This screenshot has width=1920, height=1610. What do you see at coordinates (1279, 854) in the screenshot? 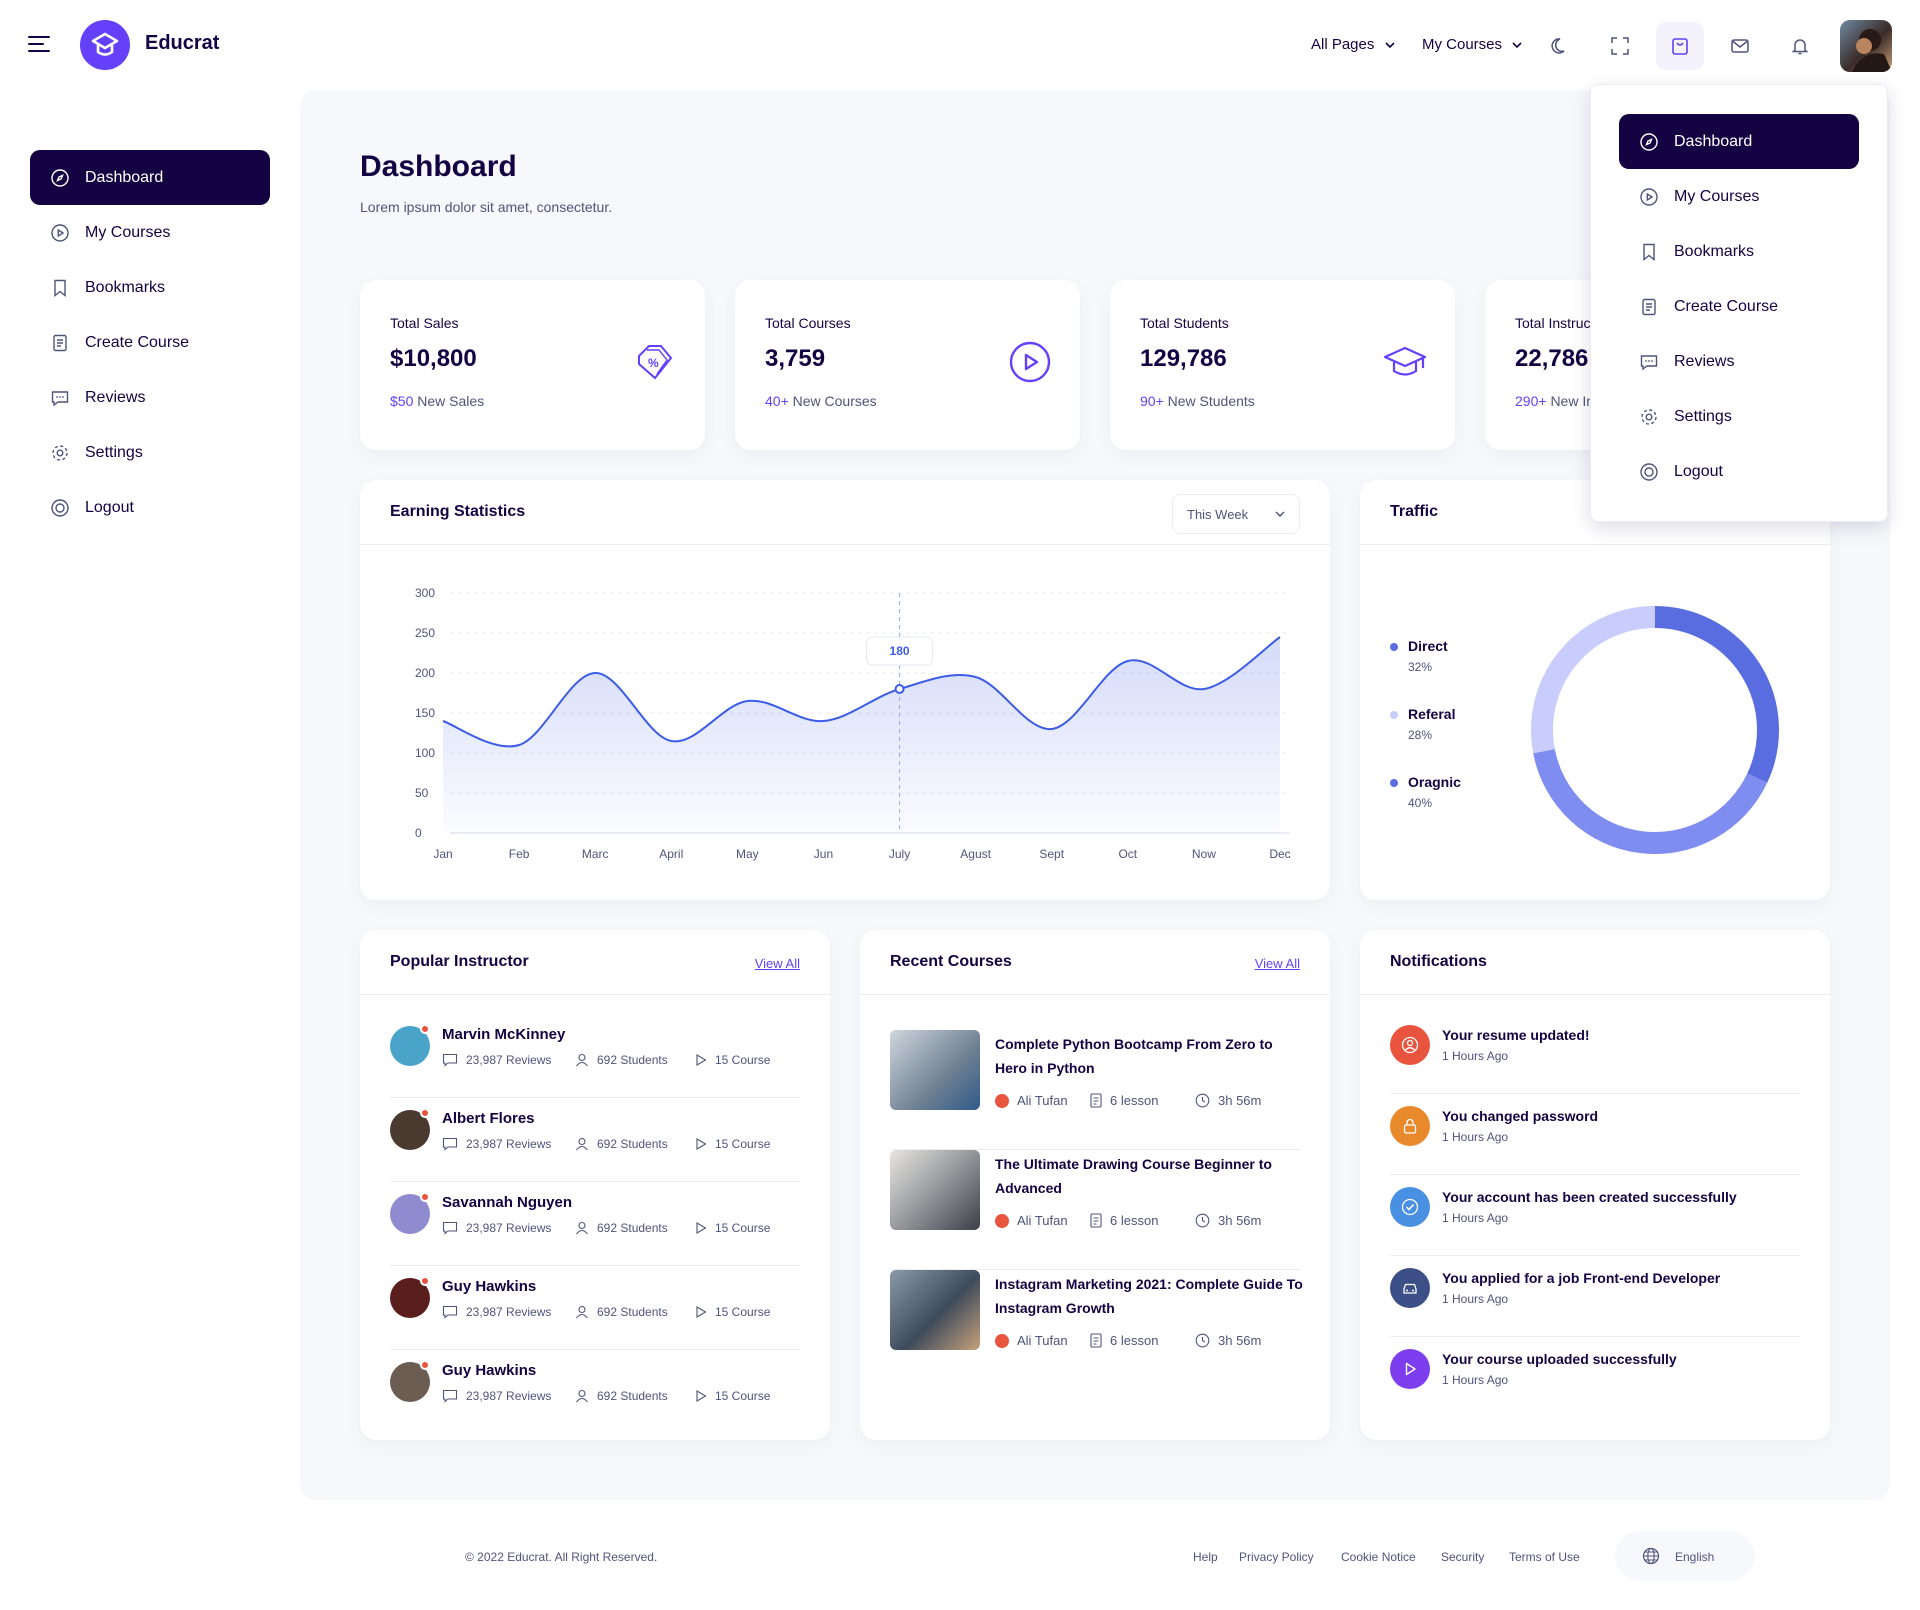
I see `x-tick-label: Dec` at bounding box center [1279, 854].